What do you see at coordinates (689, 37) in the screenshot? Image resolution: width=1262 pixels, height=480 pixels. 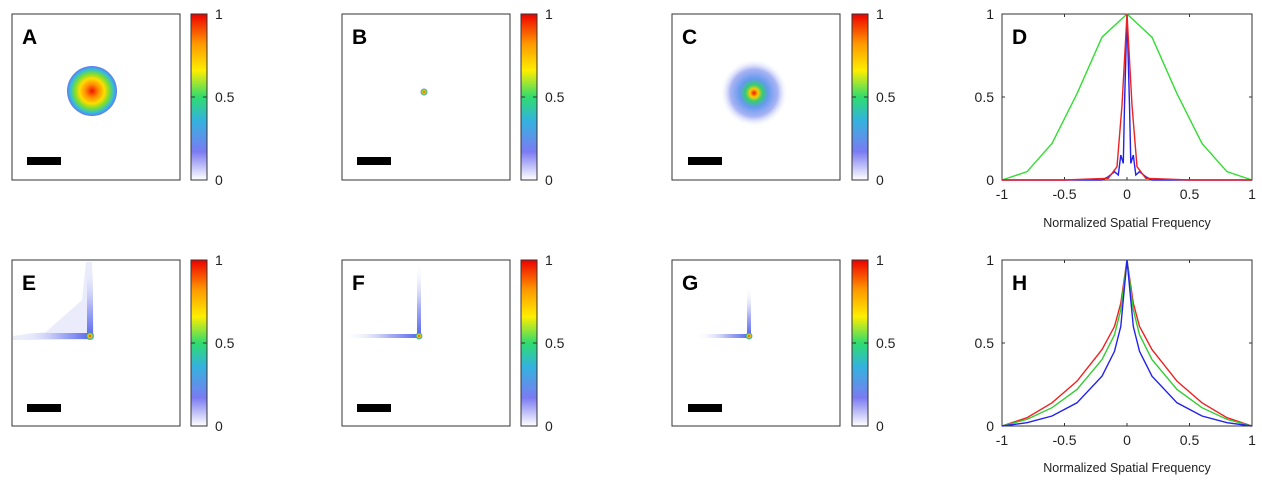 I see `panel-letter: C` at bounding box center [689, 37].